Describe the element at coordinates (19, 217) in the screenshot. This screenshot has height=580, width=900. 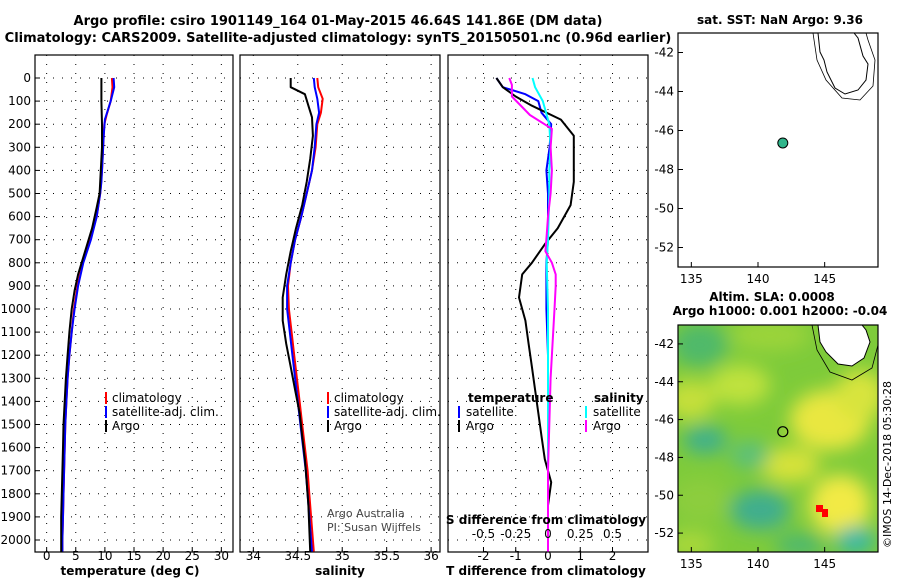
I see `y-tick-label: 600` at that location.